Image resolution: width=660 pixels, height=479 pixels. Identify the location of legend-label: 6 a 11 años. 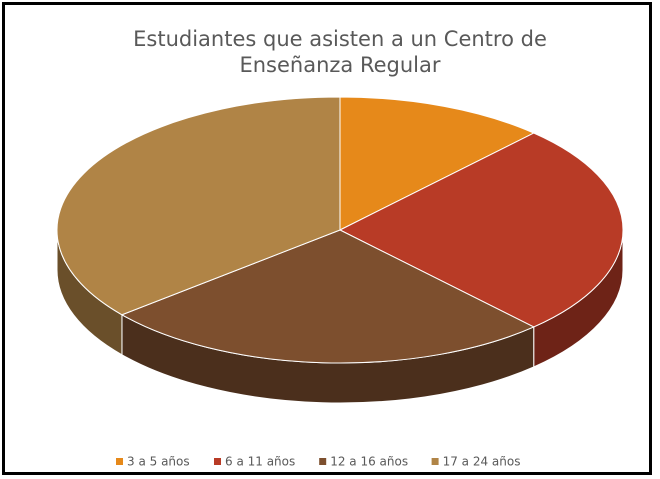
(260, 462).